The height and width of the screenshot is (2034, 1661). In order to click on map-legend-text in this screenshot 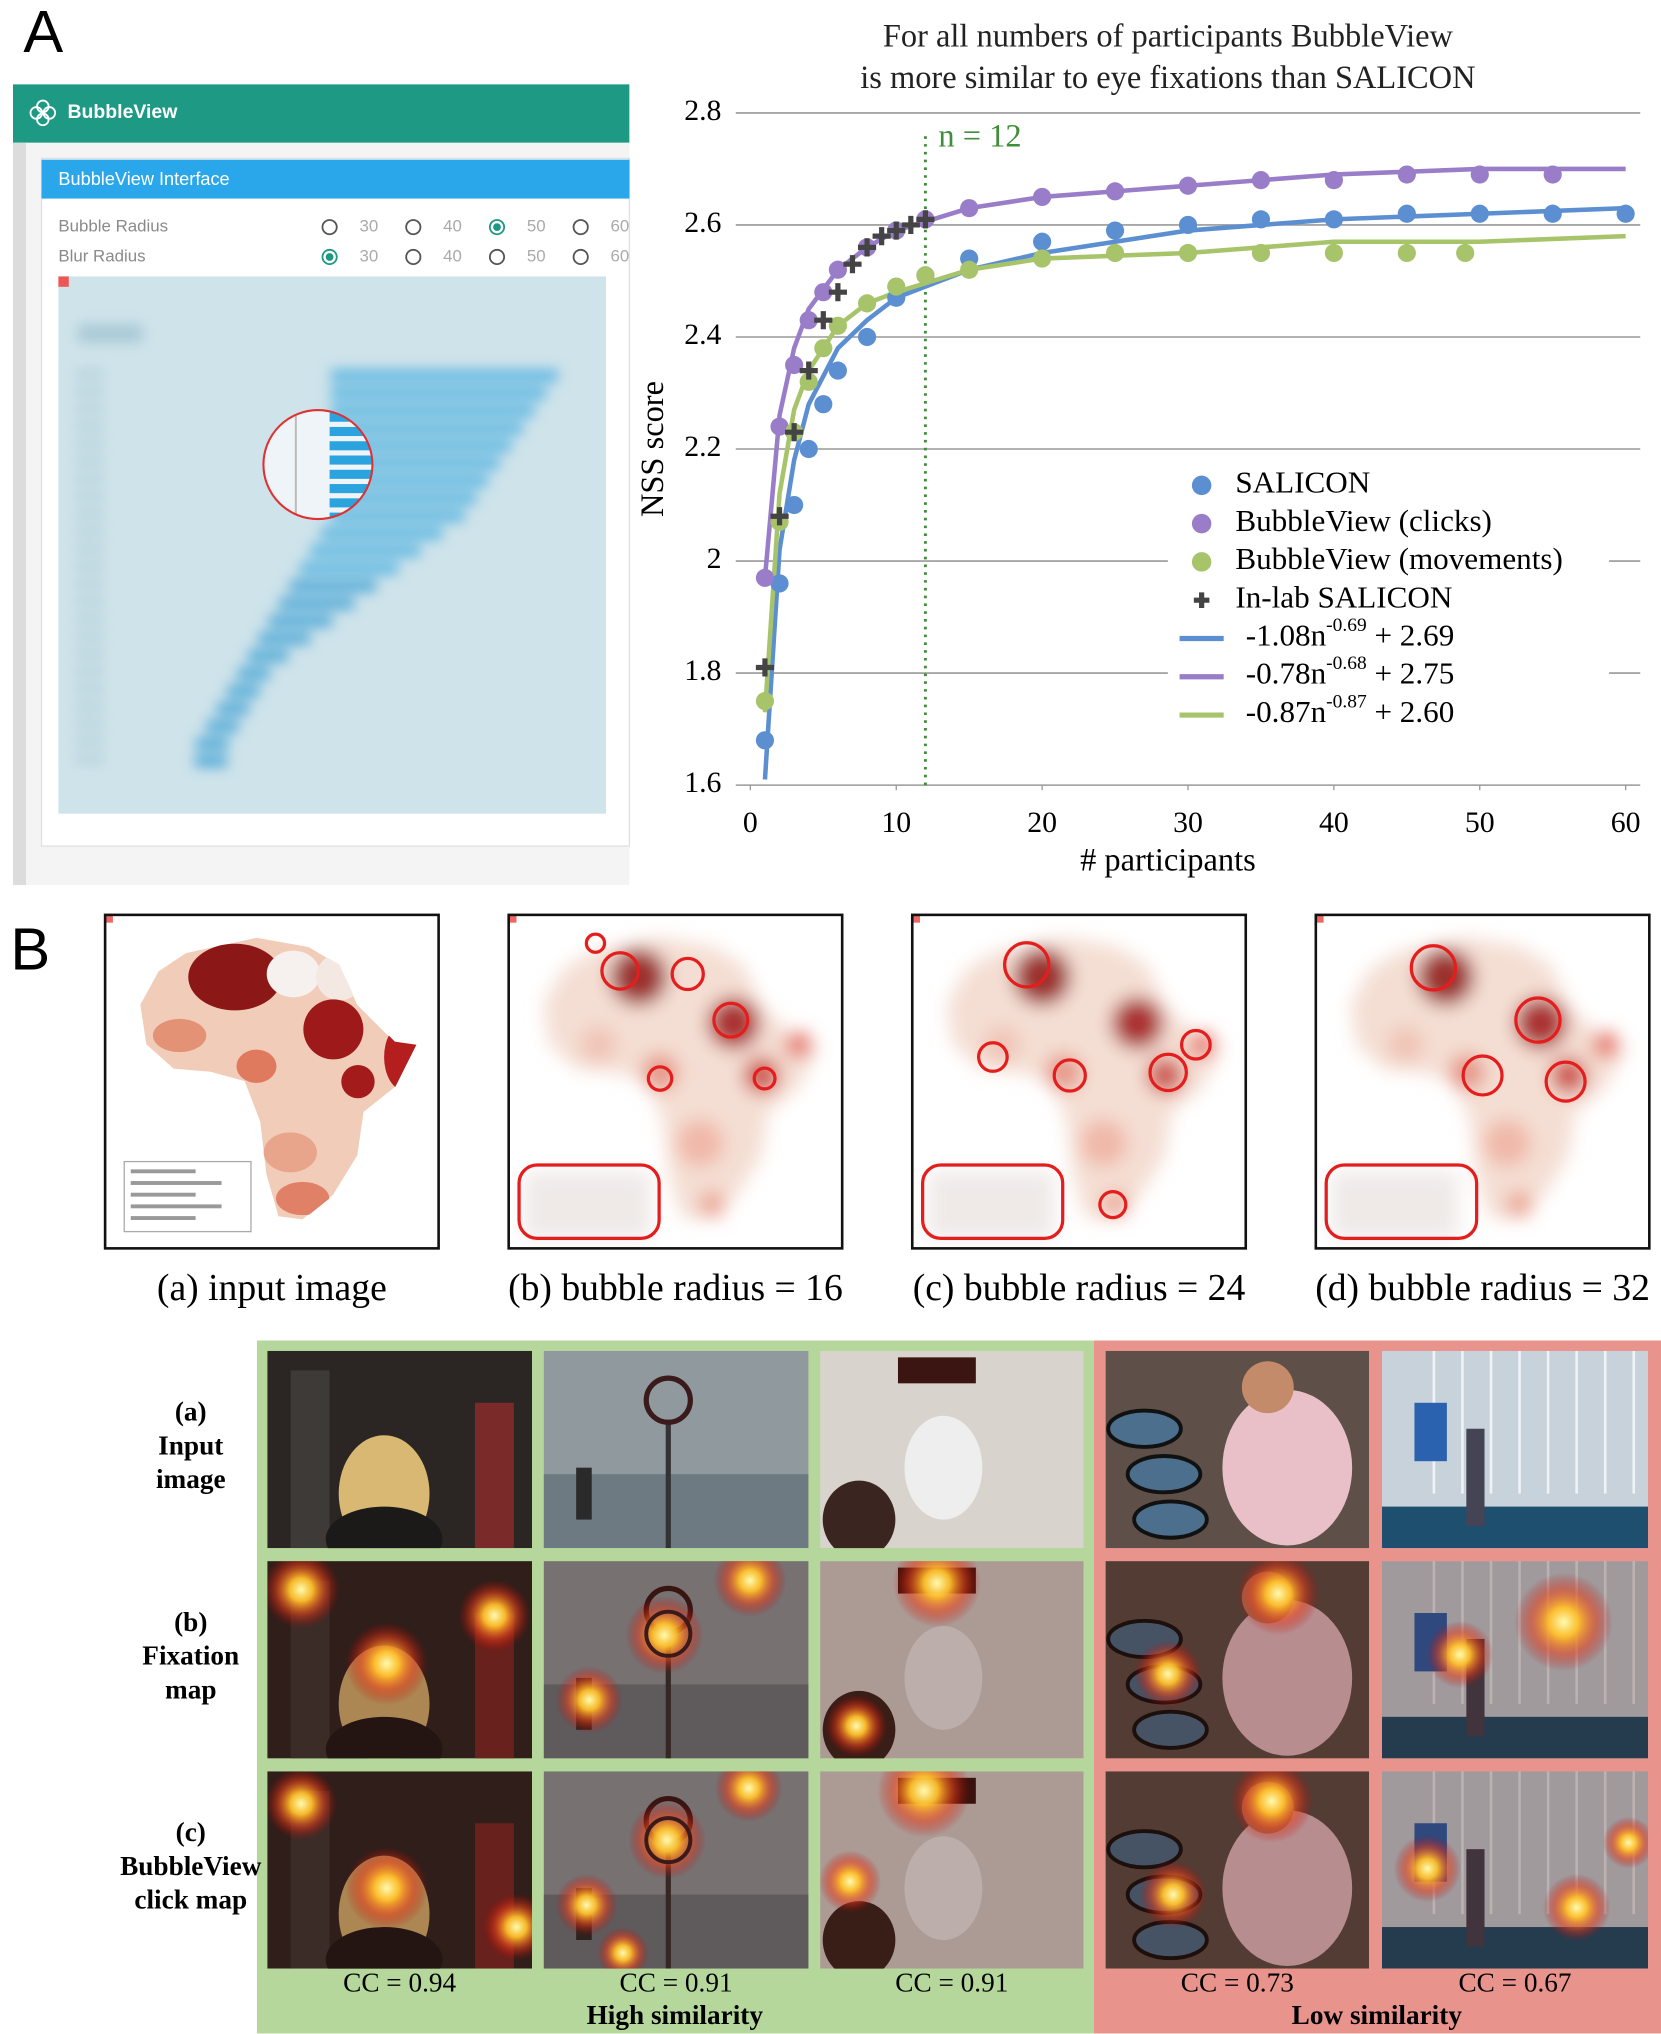, I will do `click(176, 1206)`.